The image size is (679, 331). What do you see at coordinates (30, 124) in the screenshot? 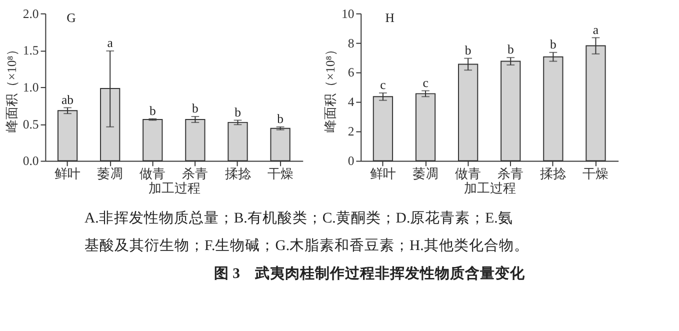
I see `y-tick-label: 0.5` at bounding box center [30, 124].